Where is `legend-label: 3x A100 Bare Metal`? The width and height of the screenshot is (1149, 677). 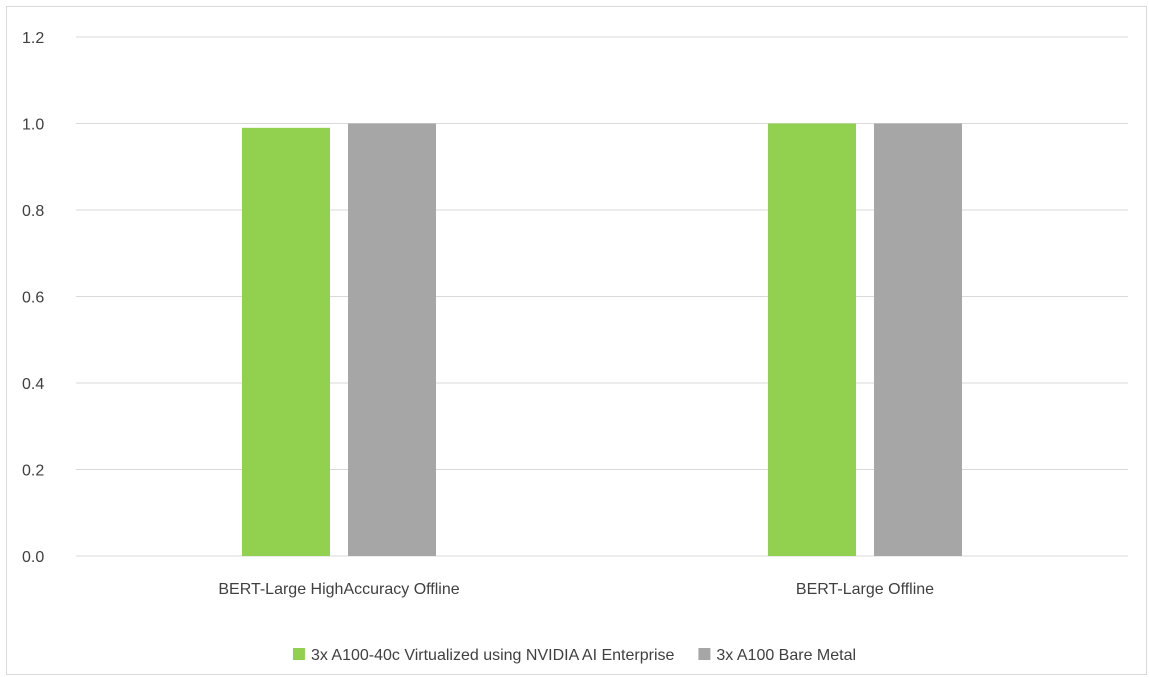
legend-label: 3x A100 Bare Metal is located at coordinates (786, 655).